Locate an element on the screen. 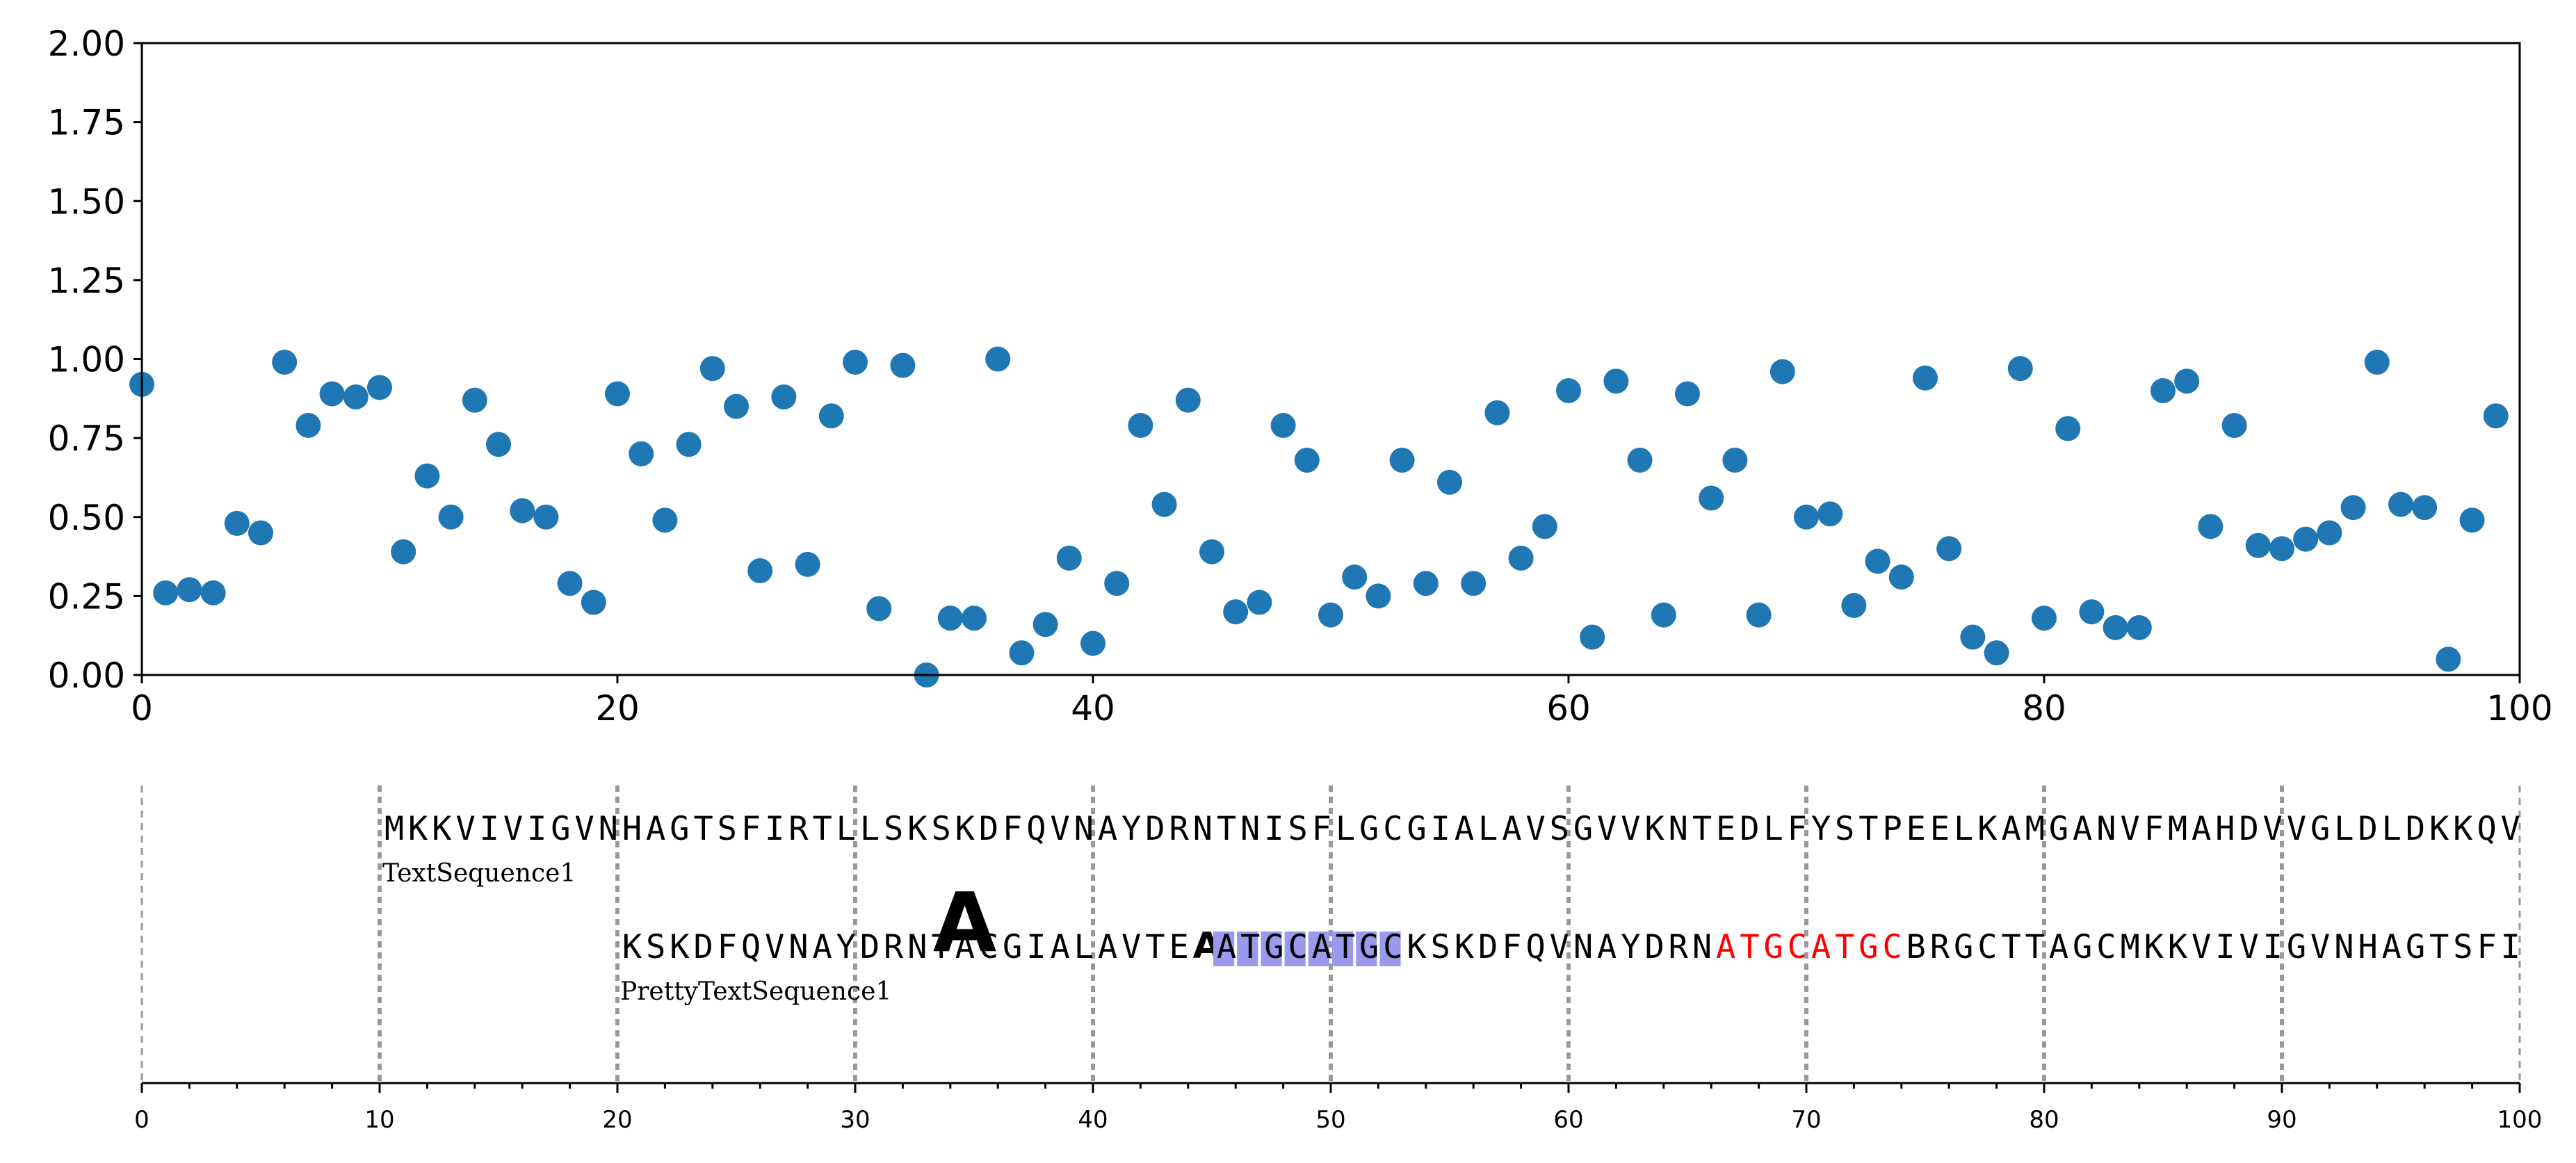 The width and height of the screenshot is (2576, 1163). sequence-x-ticks: 0 10 20 30 40 50 60 70 80 90 100 is located at coordinates (1338, 1108).